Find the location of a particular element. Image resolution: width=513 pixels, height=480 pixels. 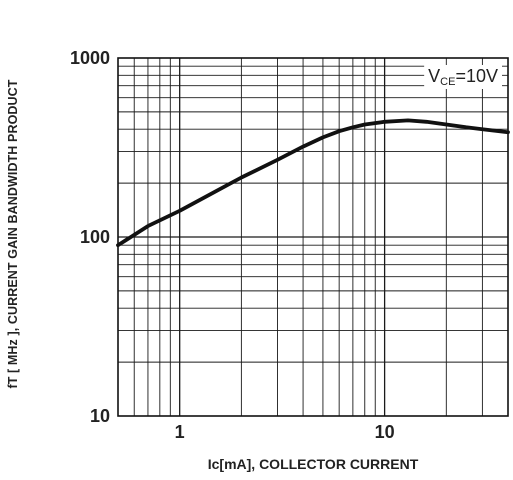

annotation-background is located at coordinates (463, 77).